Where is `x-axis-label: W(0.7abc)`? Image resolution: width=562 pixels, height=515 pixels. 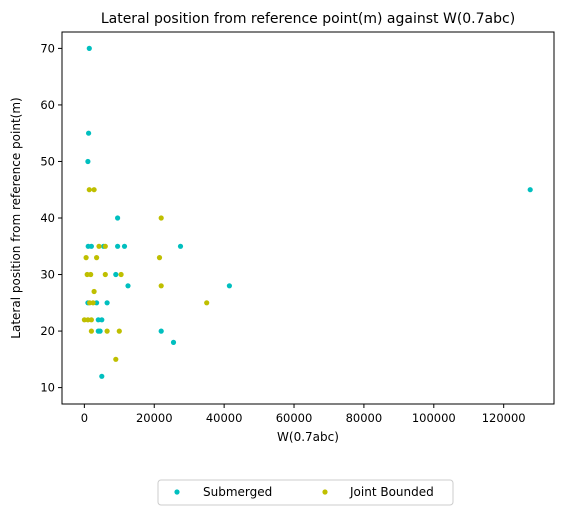
x-axis-label: W(0.7abc) is located at coordinates (308, 437).